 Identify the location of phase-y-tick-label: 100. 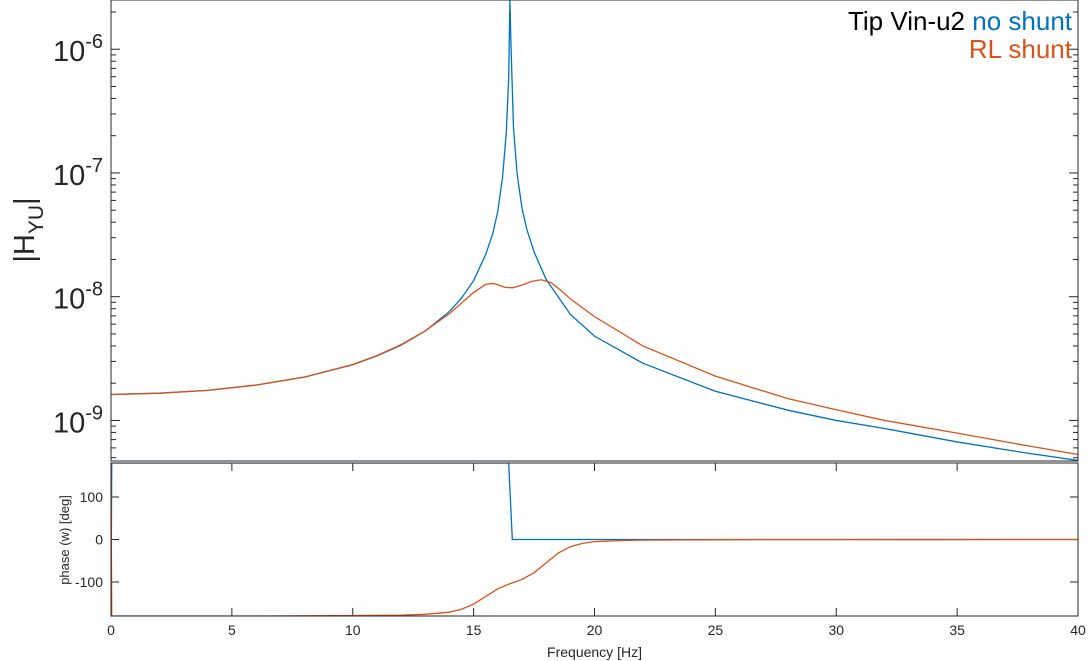
(92, 497).